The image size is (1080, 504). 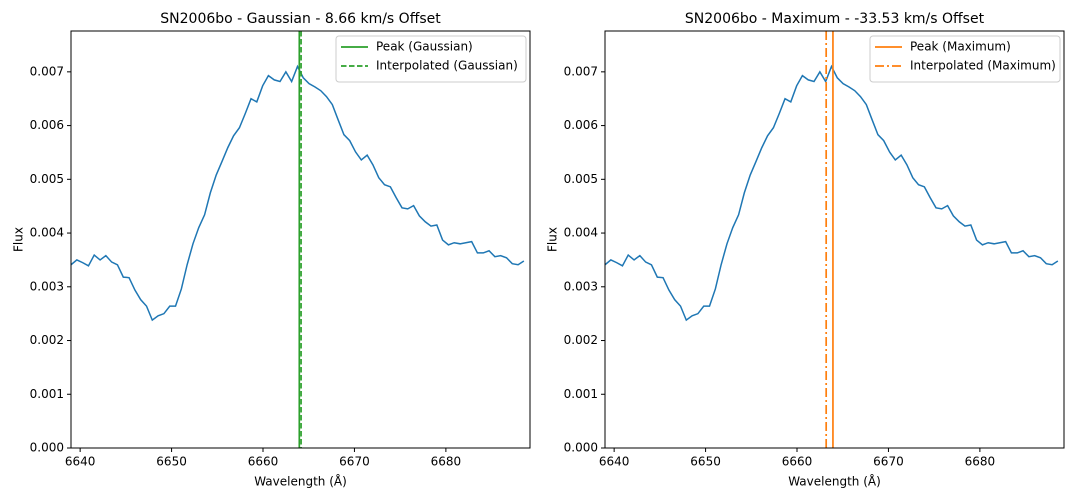 I want to click on legend-label: Peak (Gaussian), so click(x=424, y=47).